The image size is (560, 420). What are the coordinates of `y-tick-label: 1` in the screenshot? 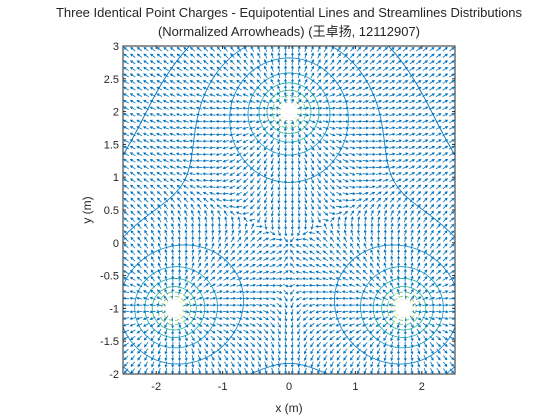 It's located at (116, 178).